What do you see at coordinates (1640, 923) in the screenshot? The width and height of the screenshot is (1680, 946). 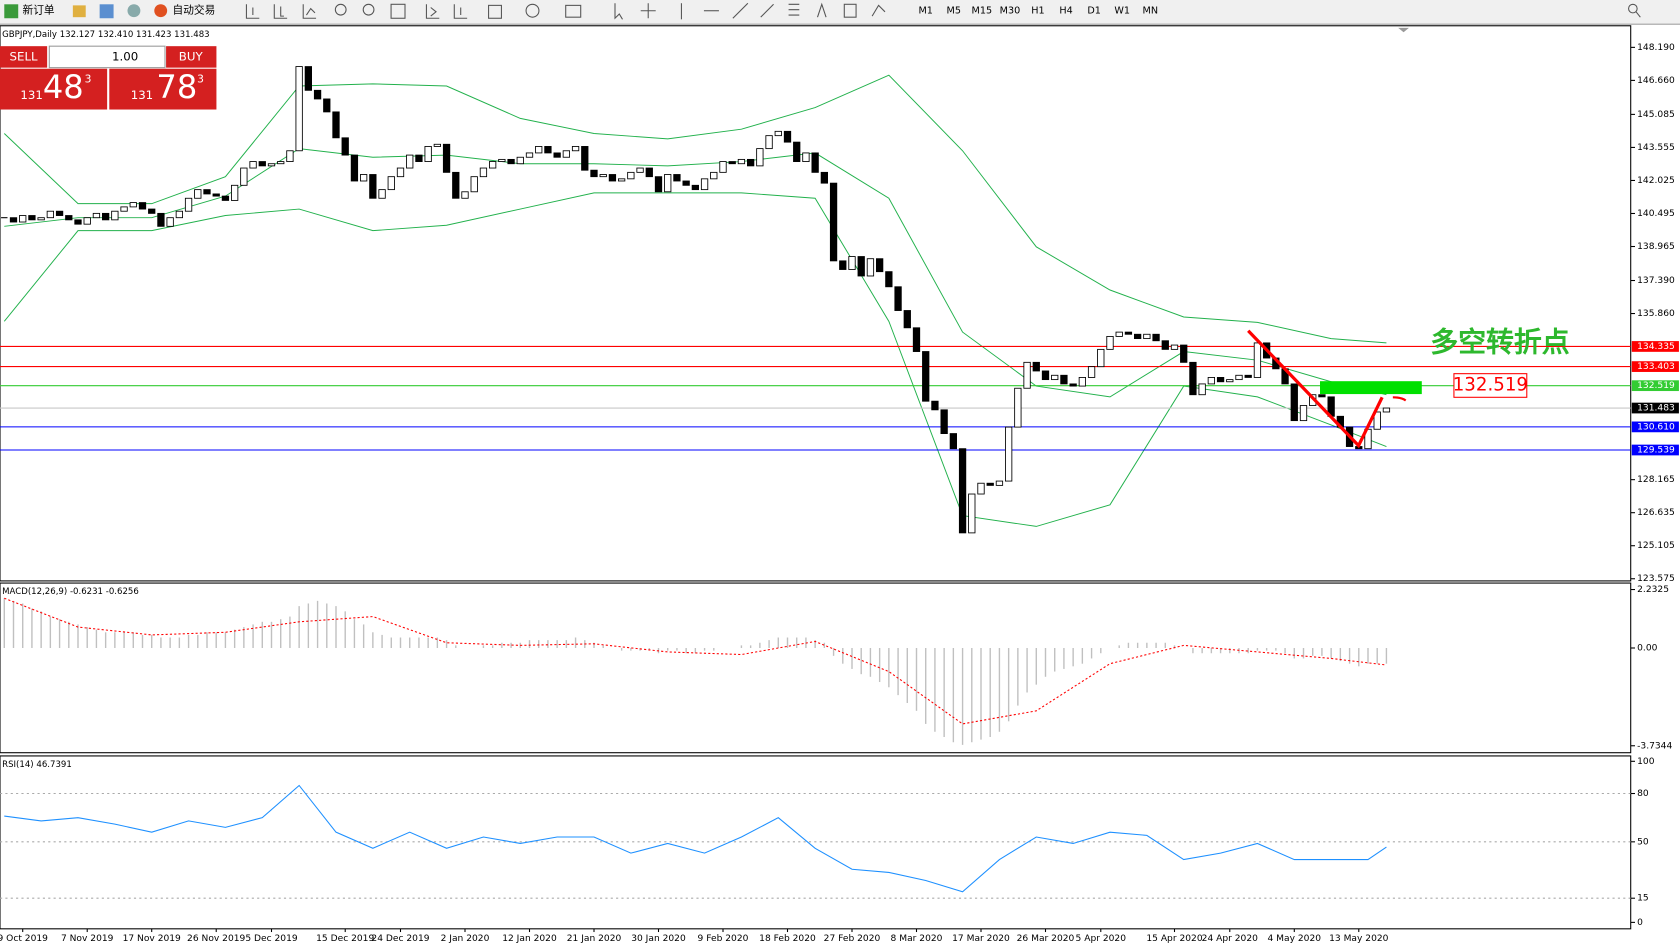 I see `y-tick-label: 0` at bounding box center [1640, 923].